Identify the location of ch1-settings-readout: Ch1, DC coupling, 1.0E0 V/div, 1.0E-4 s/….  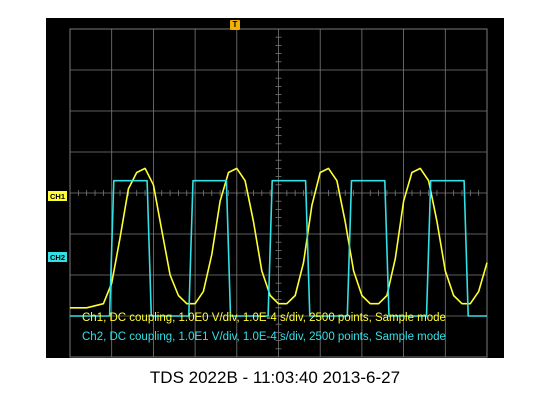
(264, 318).